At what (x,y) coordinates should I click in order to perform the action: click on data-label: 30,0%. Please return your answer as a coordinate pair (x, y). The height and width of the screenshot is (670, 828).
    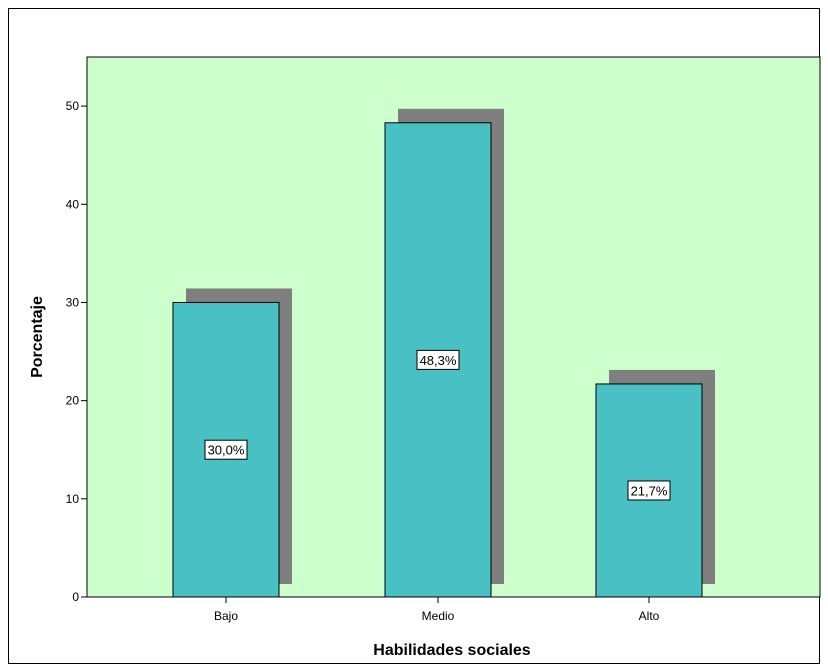
    Looking at the image, I should click on (226, 450).